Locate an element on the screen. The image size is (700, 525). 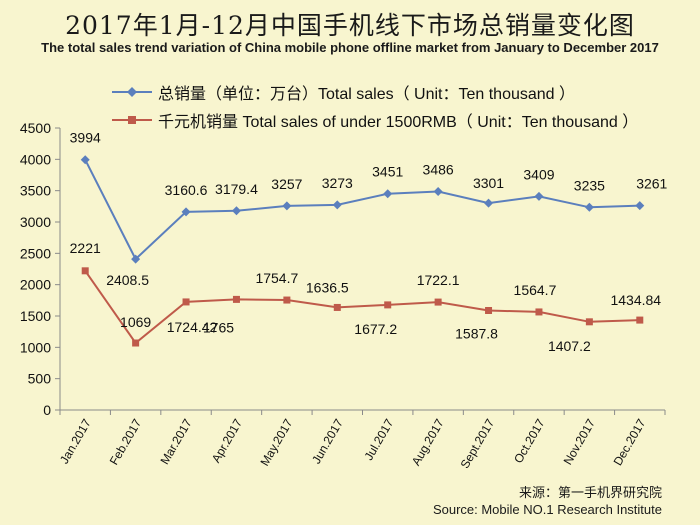
data-label-total: 3235 is located at coordinates (589, 185).